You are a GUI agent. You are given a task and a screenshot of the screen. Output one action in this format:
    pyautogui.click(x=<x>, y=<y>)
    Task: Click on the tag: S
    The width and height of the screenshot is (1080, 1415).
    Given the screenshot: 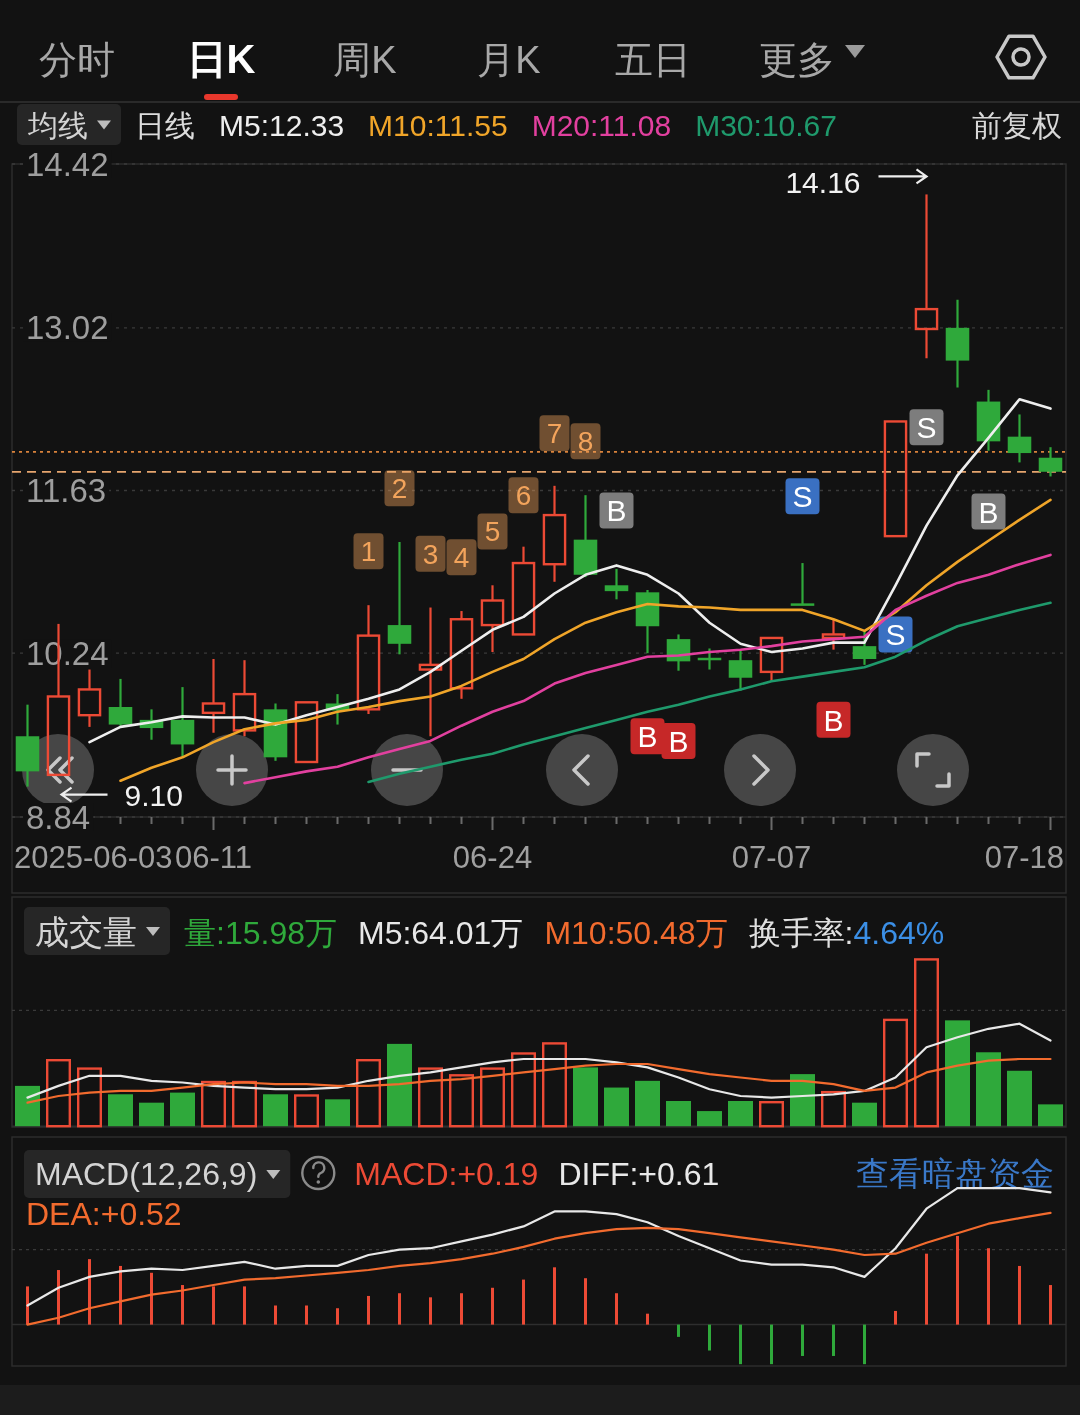 What is the action you would take?
    pyautogui.click(x=926, y=427)
    